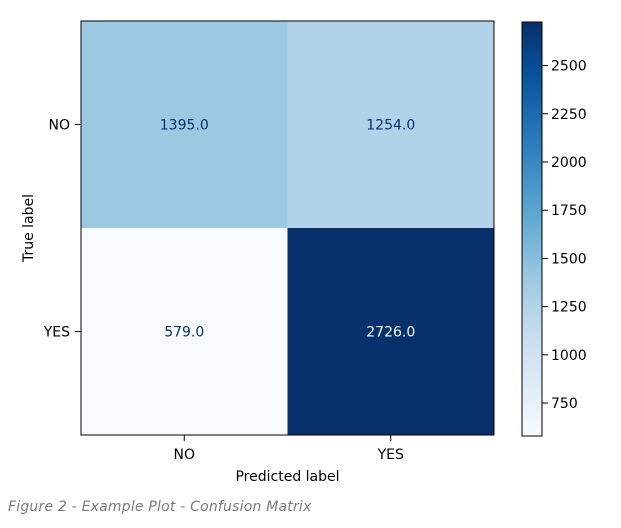 This screenshot has height=528, width=621. Describe the element at coordinates (185, 455) in the screenshot. I see `x-tick-label: NO` at that location.